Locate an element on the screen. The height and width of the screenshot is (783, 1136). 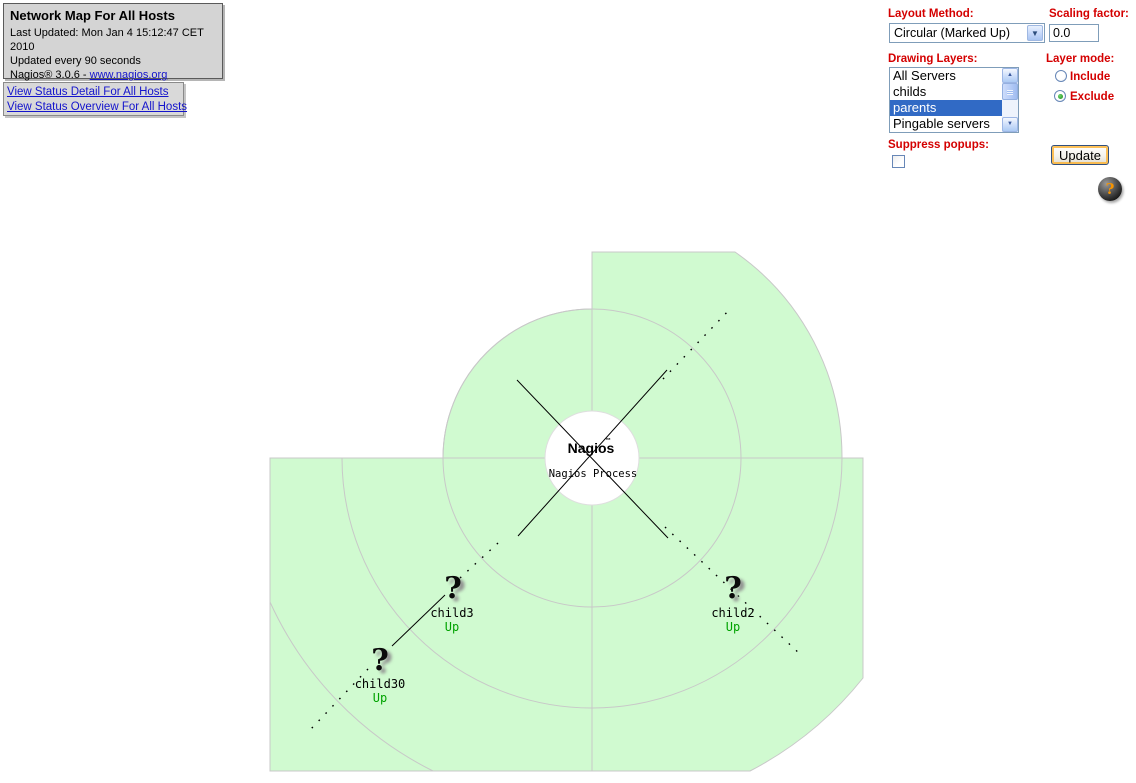
host-name: child3 is located at coordinates (451, 613).